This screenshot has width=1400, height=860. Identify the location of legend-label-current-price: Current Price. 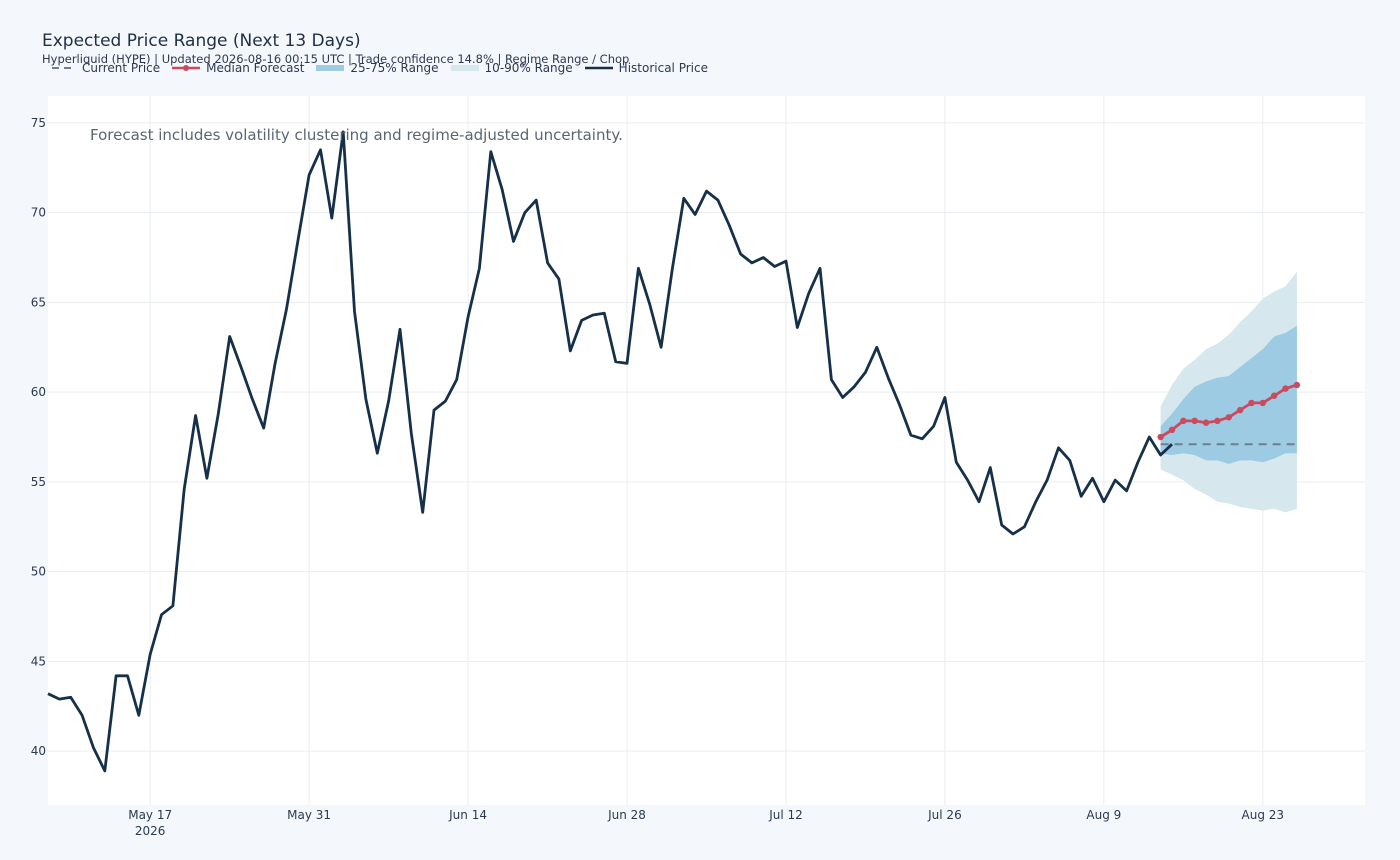
(121, 68).